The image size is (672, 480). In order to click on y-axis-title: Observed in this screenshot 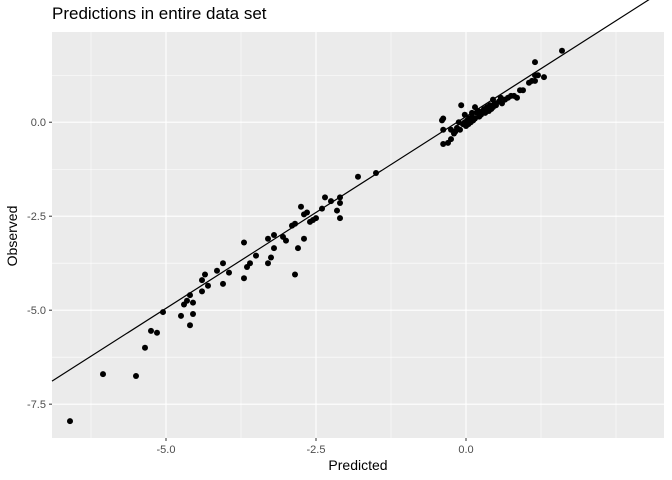, I will do `click(12, 236)`.